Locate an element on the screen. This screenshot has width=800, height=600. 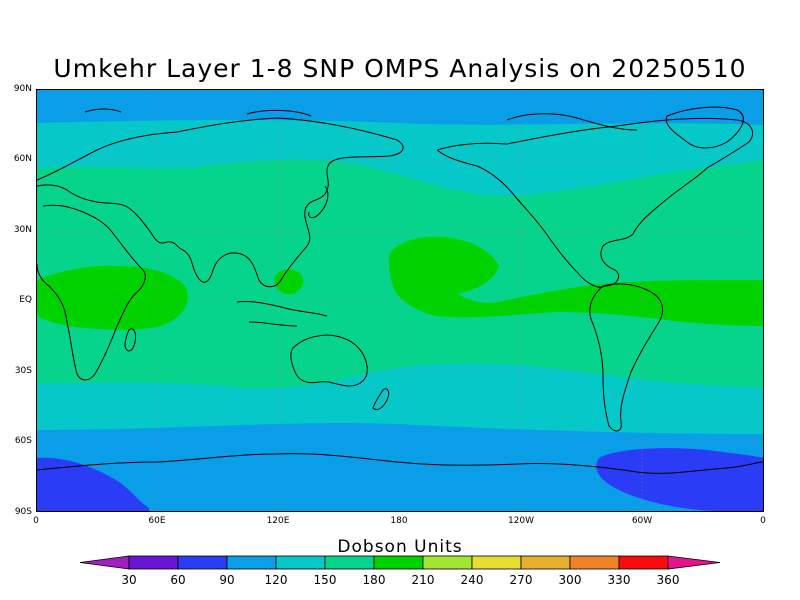
band-60-90-south-atlantic is located at coordinates (93, 484).